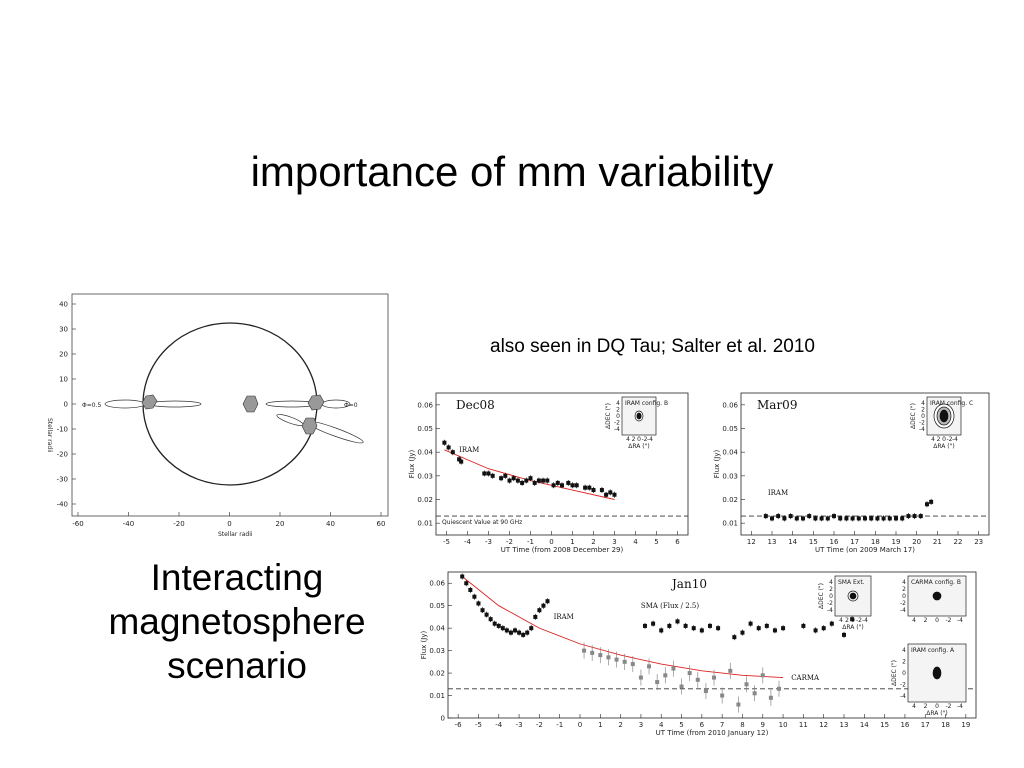 This screenshot has height=768, width=1024. Describe the element at coordinates (853, 620) in the screenshot. I see `inset-xtick-label: 0` at that location.